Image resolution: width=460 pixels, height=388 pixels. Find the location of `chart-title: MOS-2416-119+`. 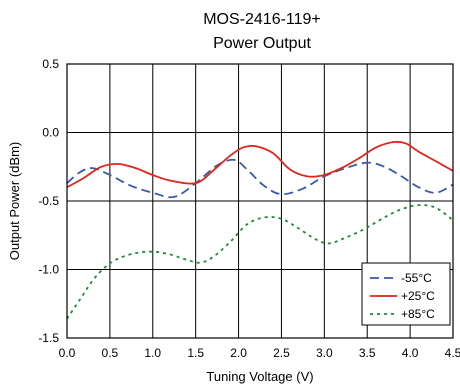

chart-title: MOS-2416-119+ is located at coordinates (262, 19).